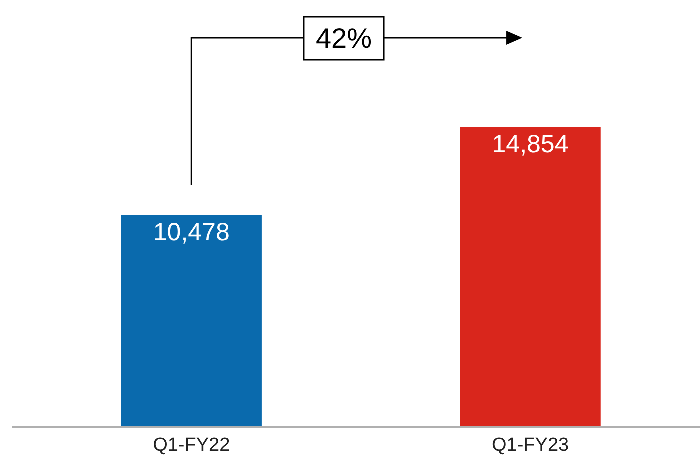 The height and width of the screenshot is (476, 700). Describe the element at coordinates (531, 445) in the screenshot. I see `x-tick-label: Q1-FY23` at that location.